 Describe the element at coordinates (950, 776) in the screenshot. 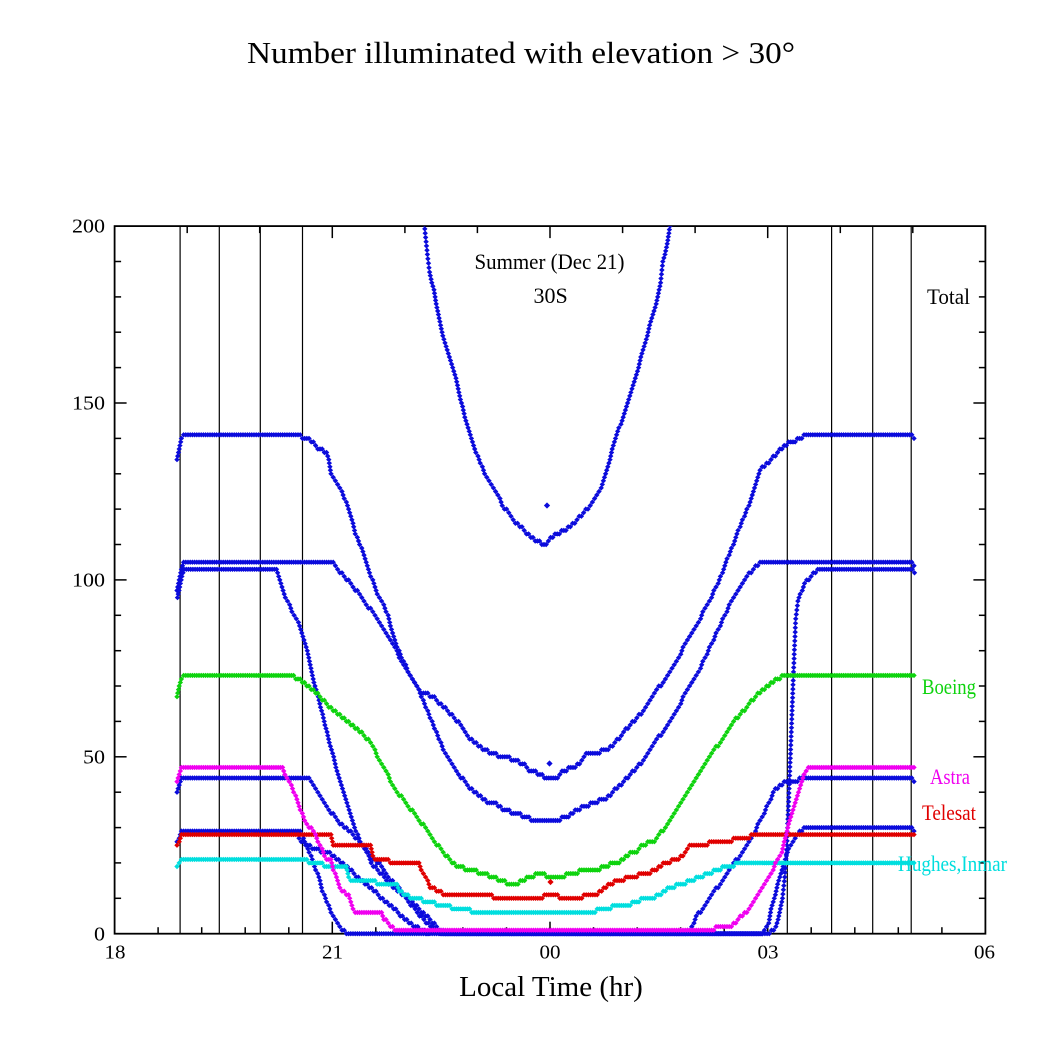

I see `svg-text: Astra` at that location.